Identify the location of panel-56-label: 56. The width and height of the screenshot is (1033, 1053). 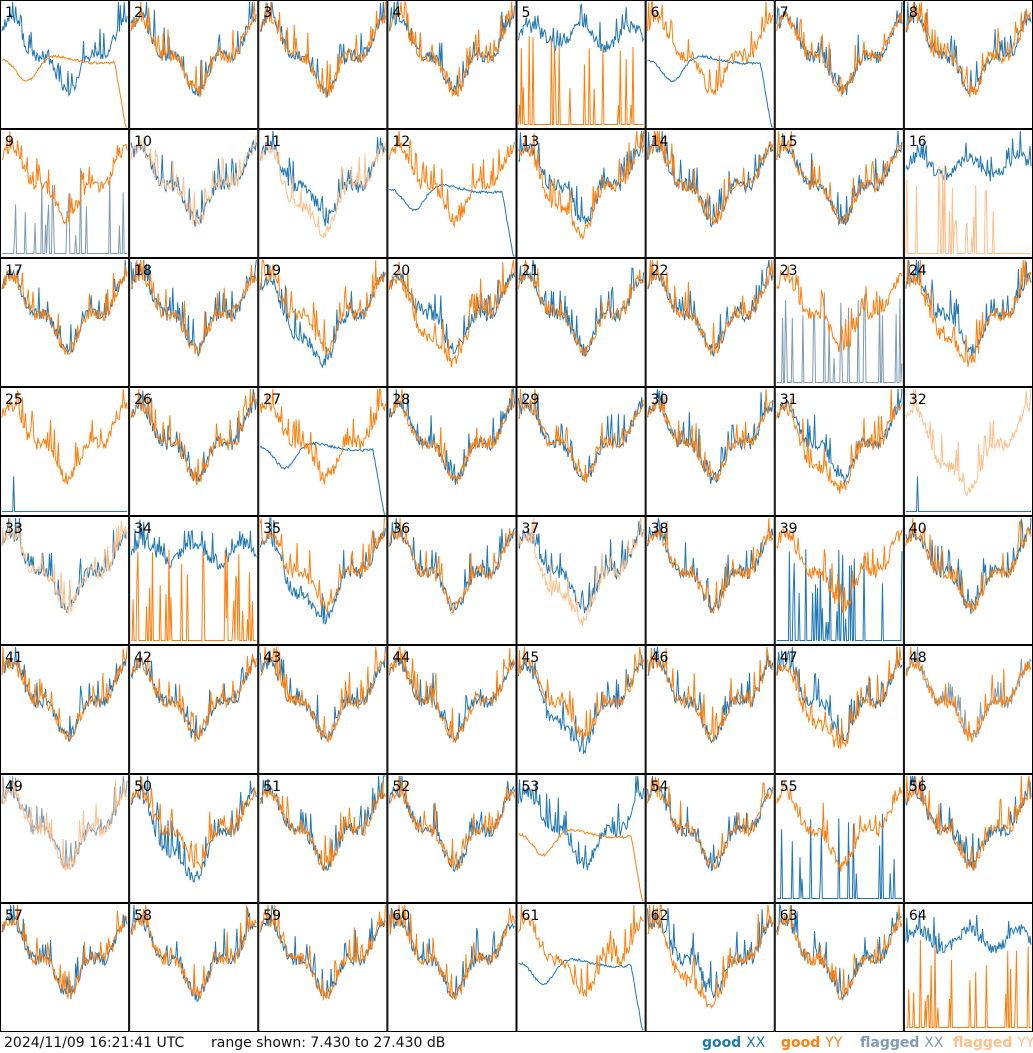
(918, 787).